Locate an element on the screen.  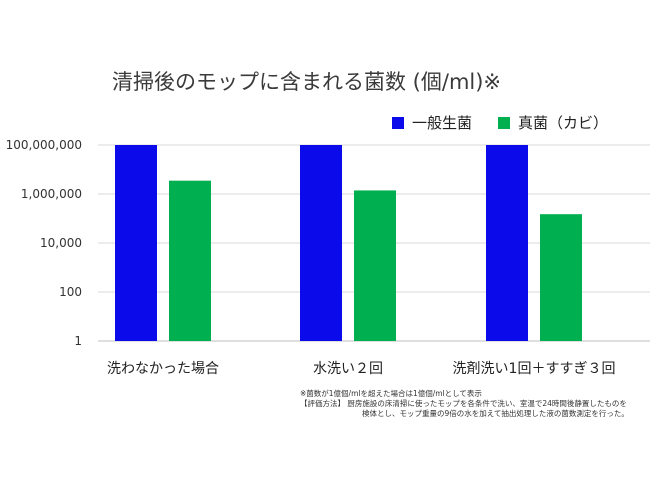
legend-label-general-bacteria: 一般生菌 is located at coordinates (442, 123).